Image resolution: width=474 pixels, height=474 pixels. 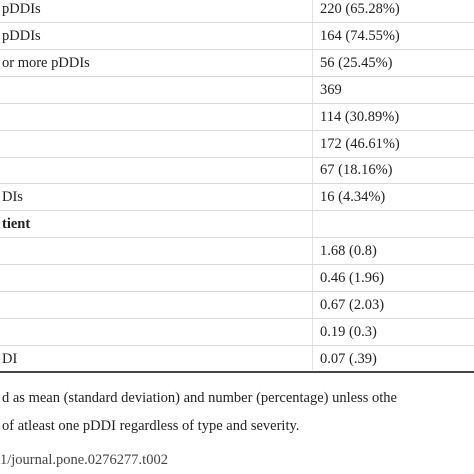 What do you see at coordinates (237, 225) in the screenshot?
I see `table-row: tient` at bounding box center [237, 225].